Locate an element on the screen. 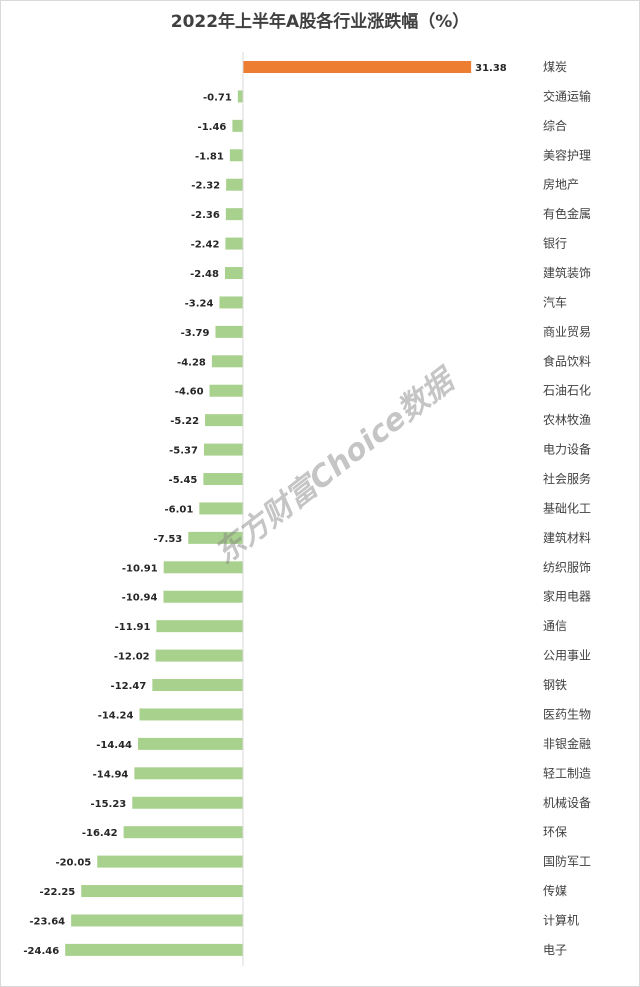  category-label-2: 综合 is located at coordinates (555, 125).